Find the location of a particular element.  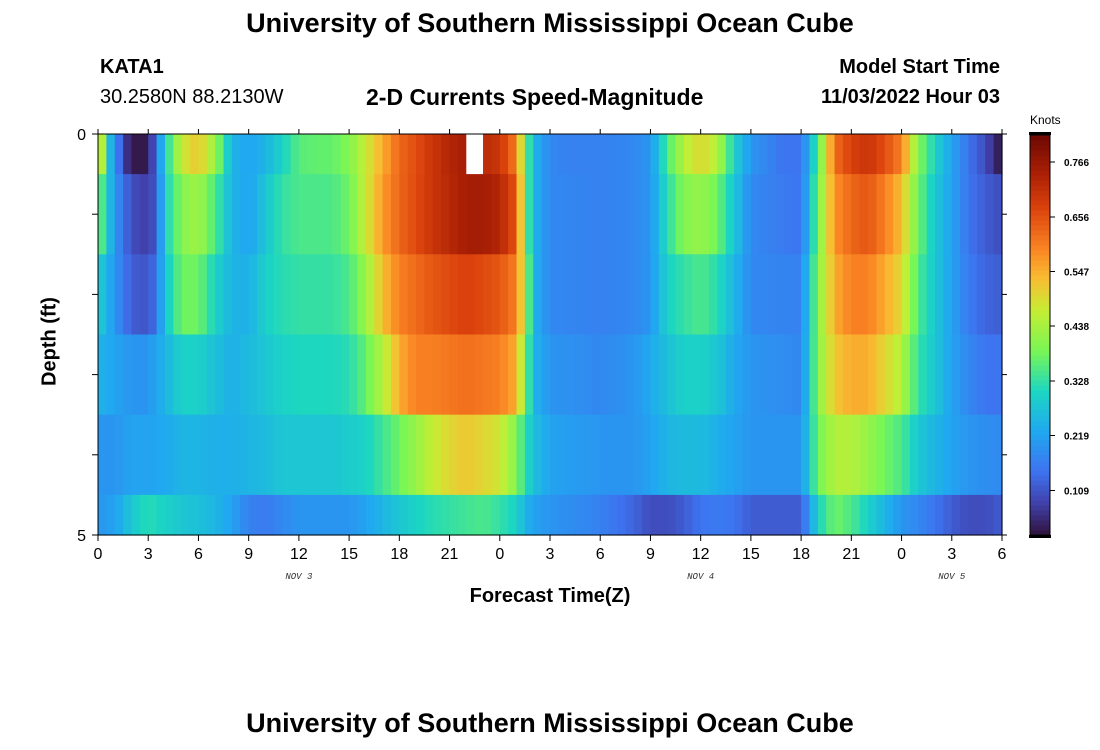

station-coordinates: 30.2580N 88.2130W is located at coordinates (192, 97).